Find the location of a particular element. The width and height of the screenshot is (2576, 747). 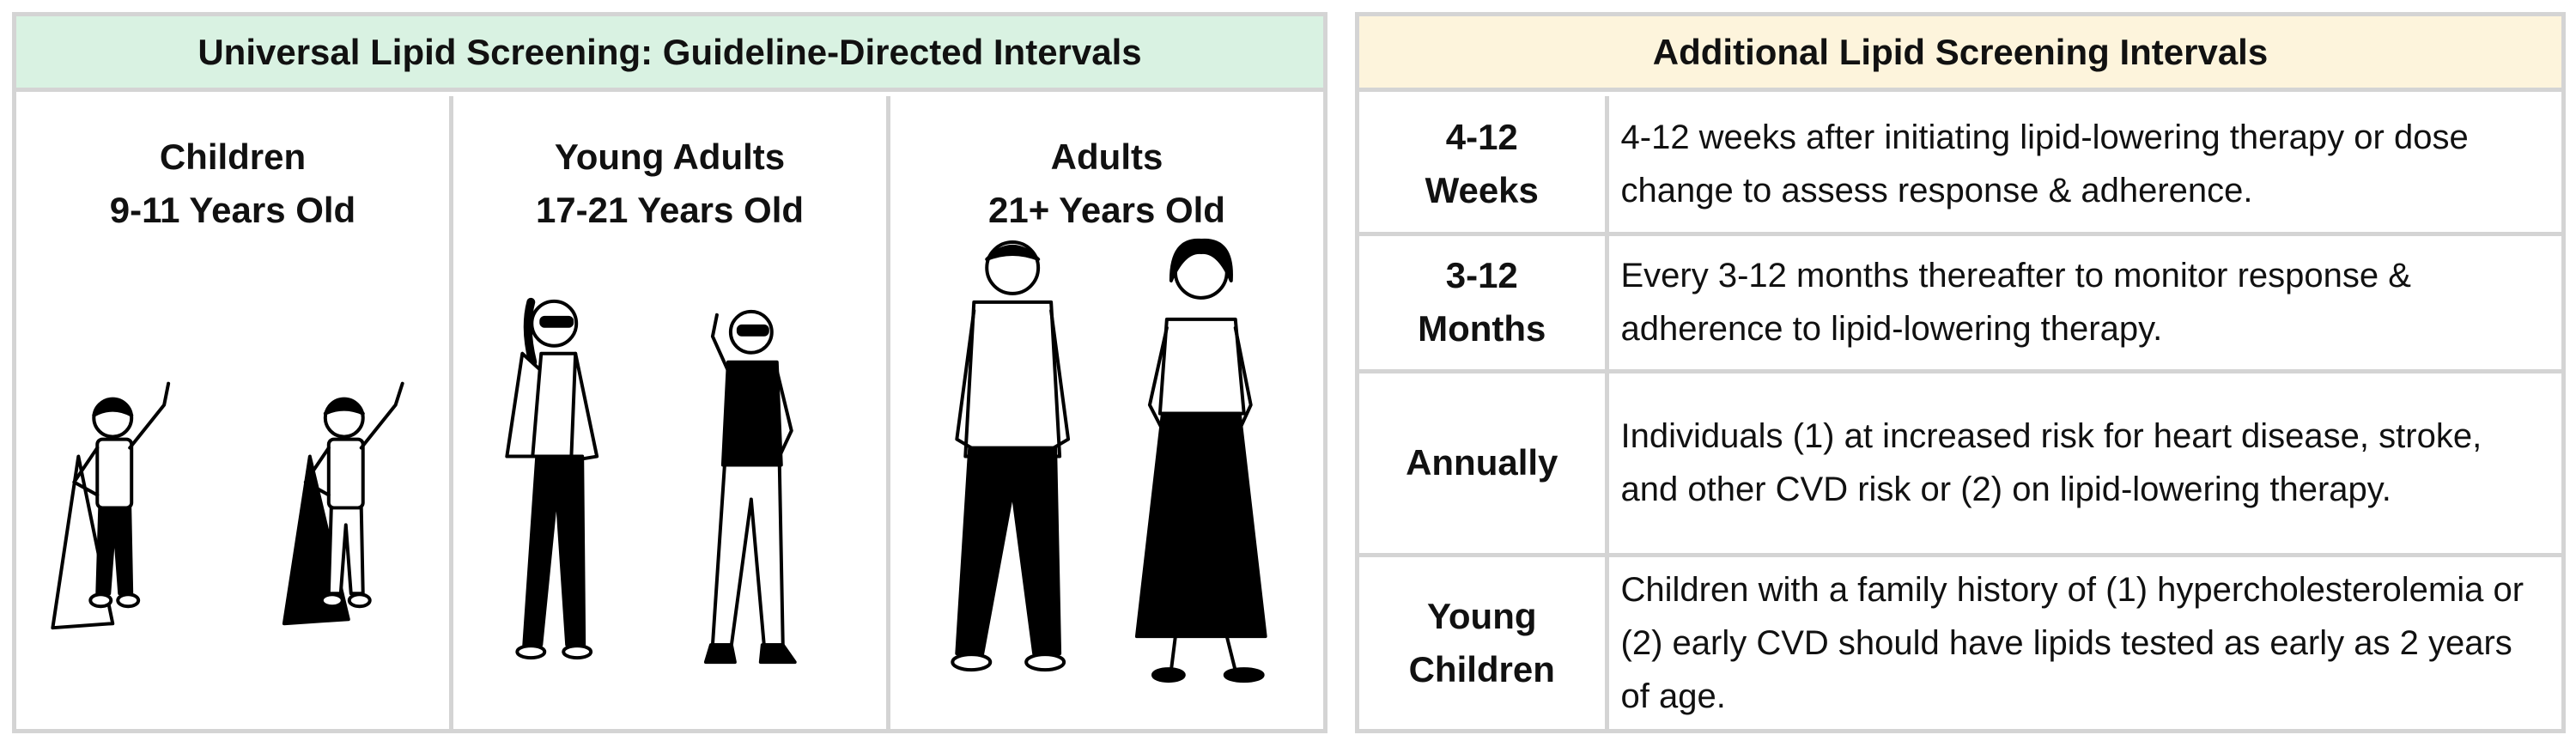

age-group-young-adults-name: Young Adults is located at coordinates (670, 157).